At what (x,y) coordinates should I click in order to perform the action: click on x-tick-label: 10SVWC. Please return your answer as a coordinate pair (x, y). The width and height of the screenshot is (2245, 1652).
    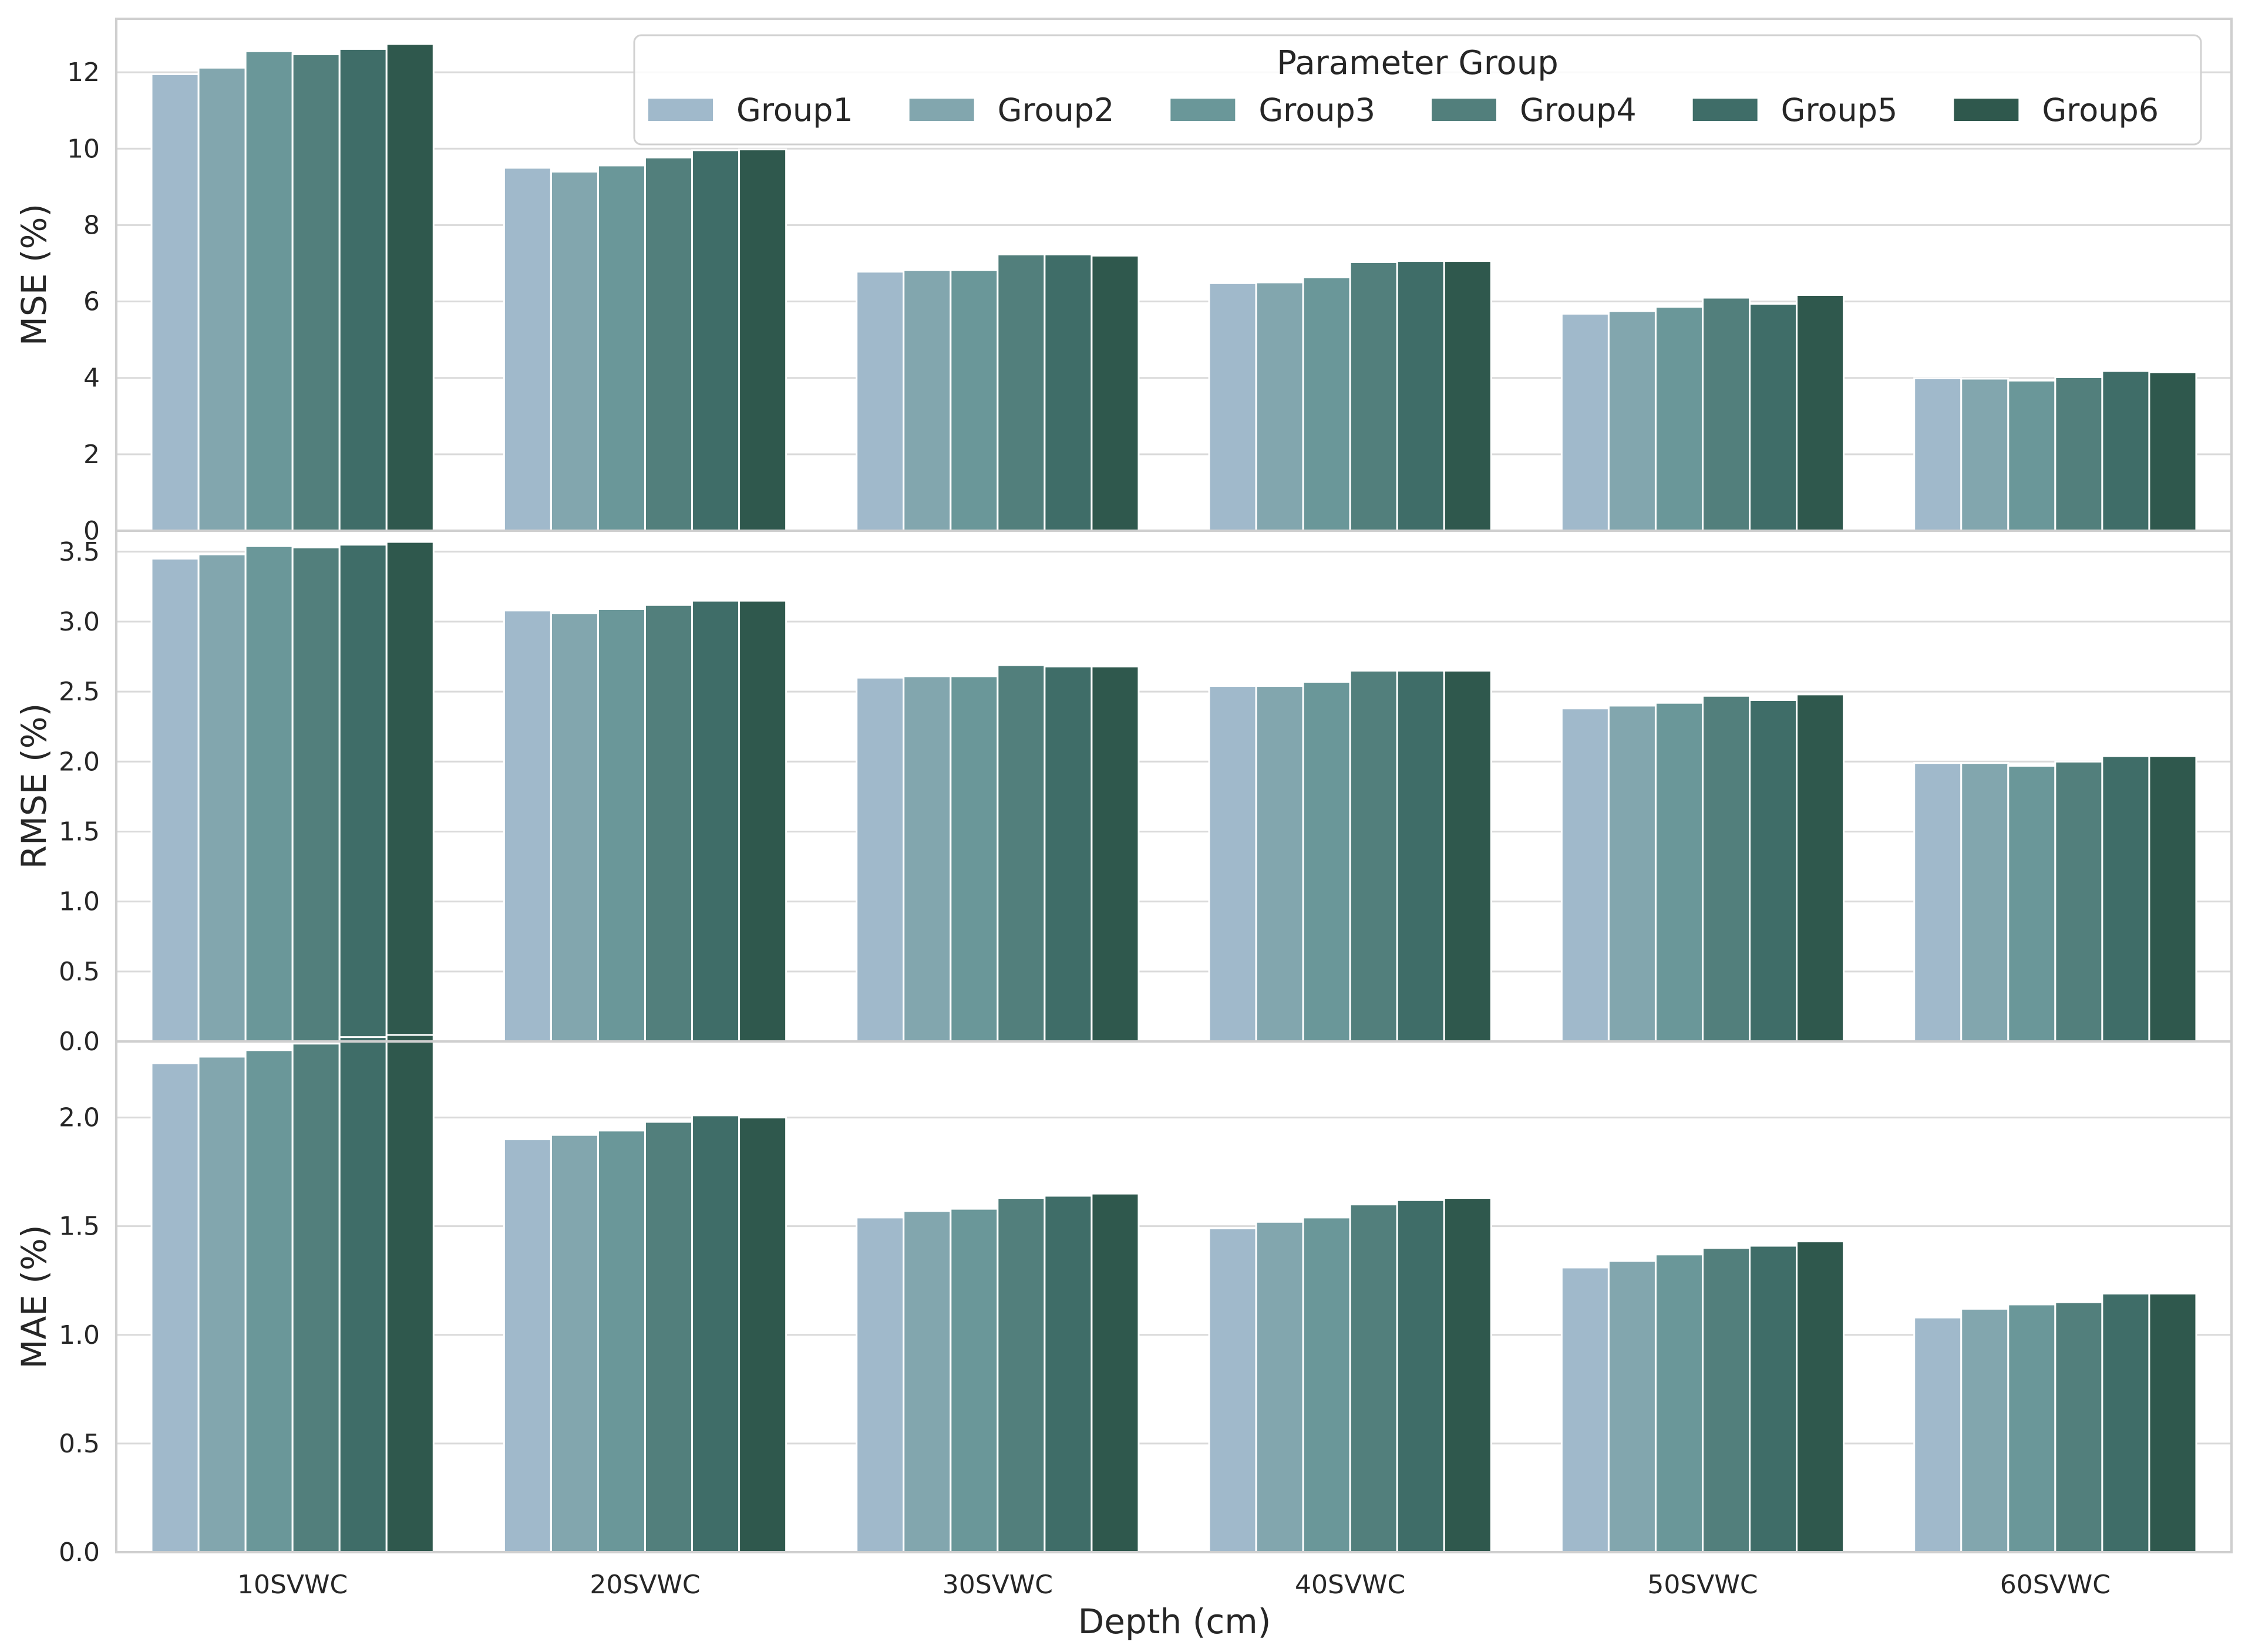
    Looking at the image, I should click on (292, 1585).